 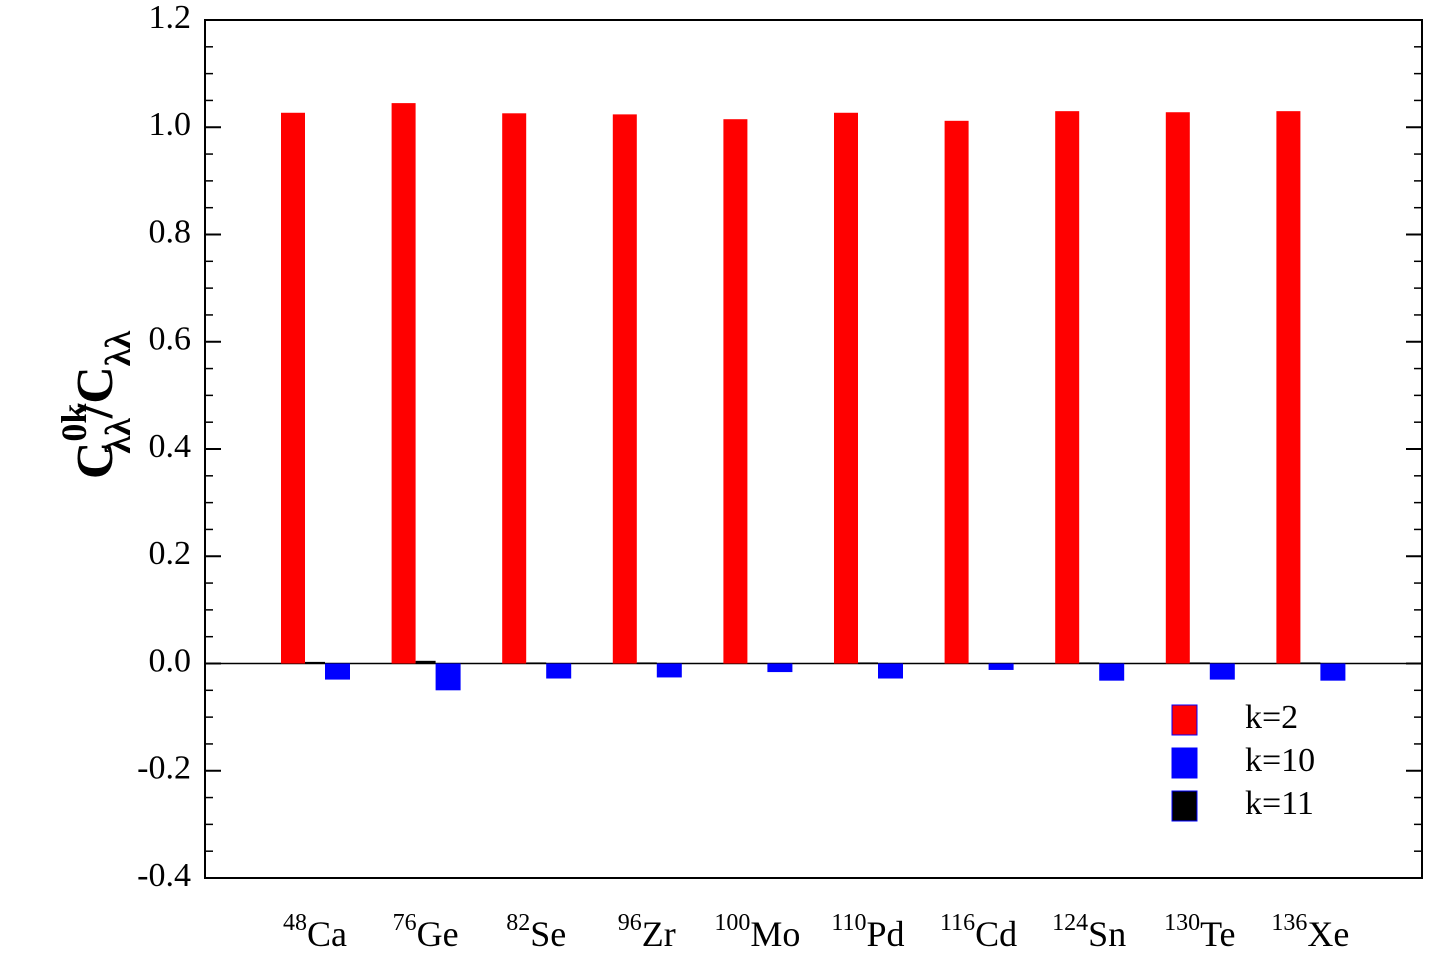 I want to click on x-tick-label: 116Cd, so click(x=978, y=932).